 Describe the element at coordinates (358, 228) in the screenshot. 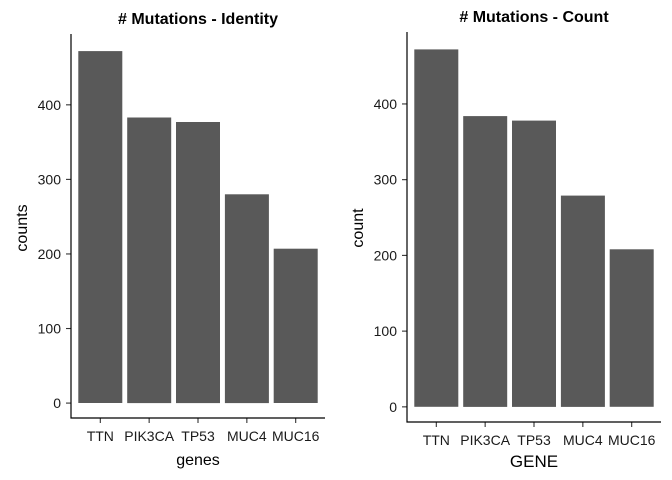

I see `y-axis-label: count` at that location.